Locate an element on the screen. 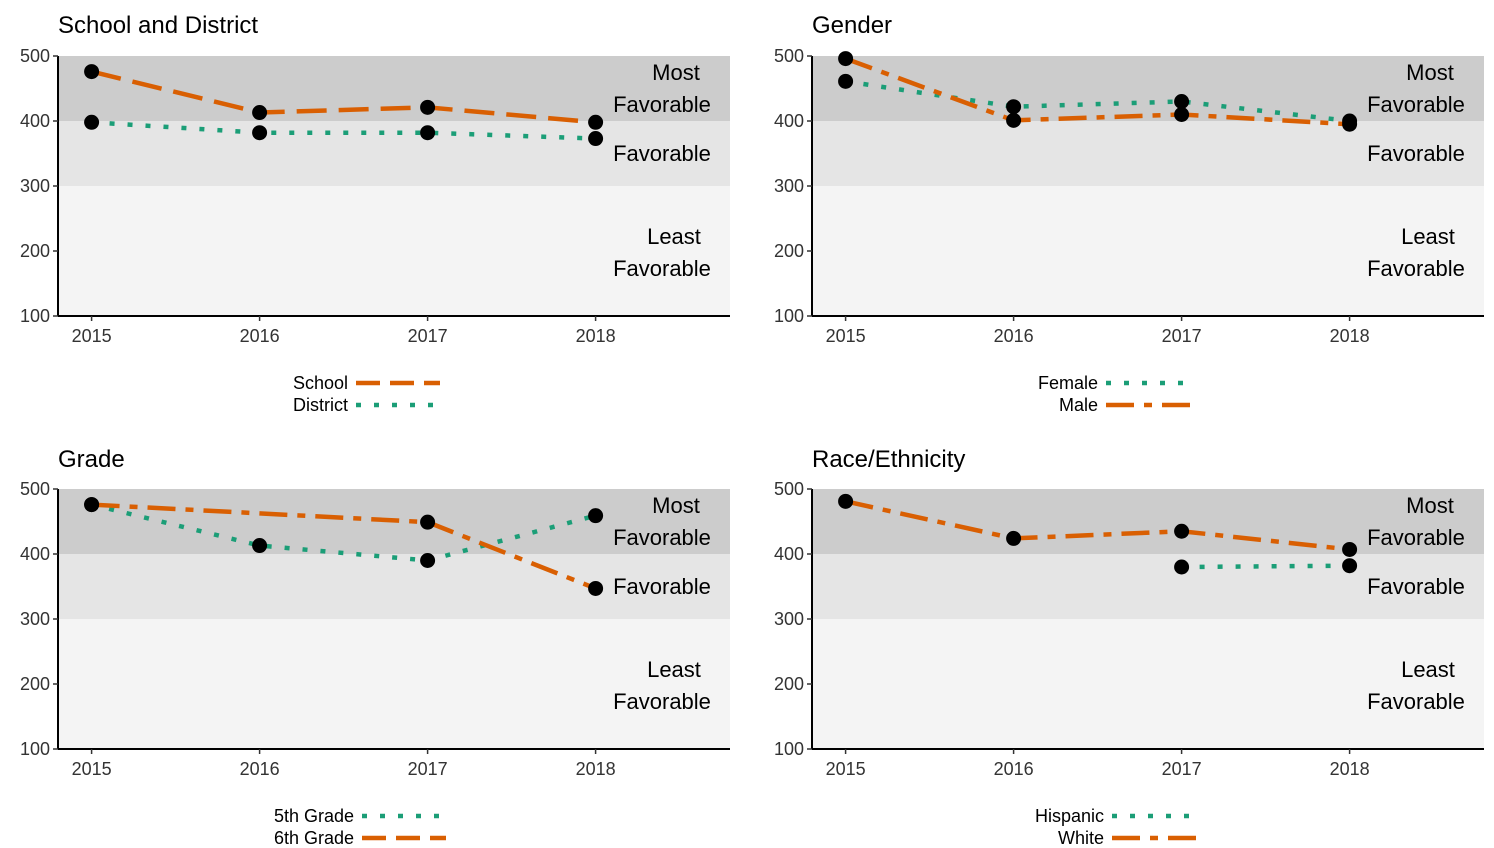  series-line-female is located at coordinates (1097, 101).